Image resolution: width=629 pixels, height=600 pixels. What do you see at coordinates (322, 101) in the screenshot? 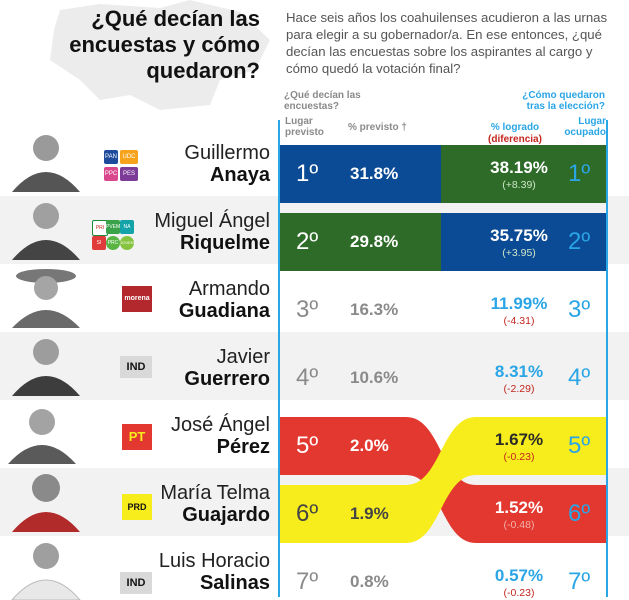
I see `header-polls-group: ¿Qué decían las encuestas?` at bounding box center [322, 101].